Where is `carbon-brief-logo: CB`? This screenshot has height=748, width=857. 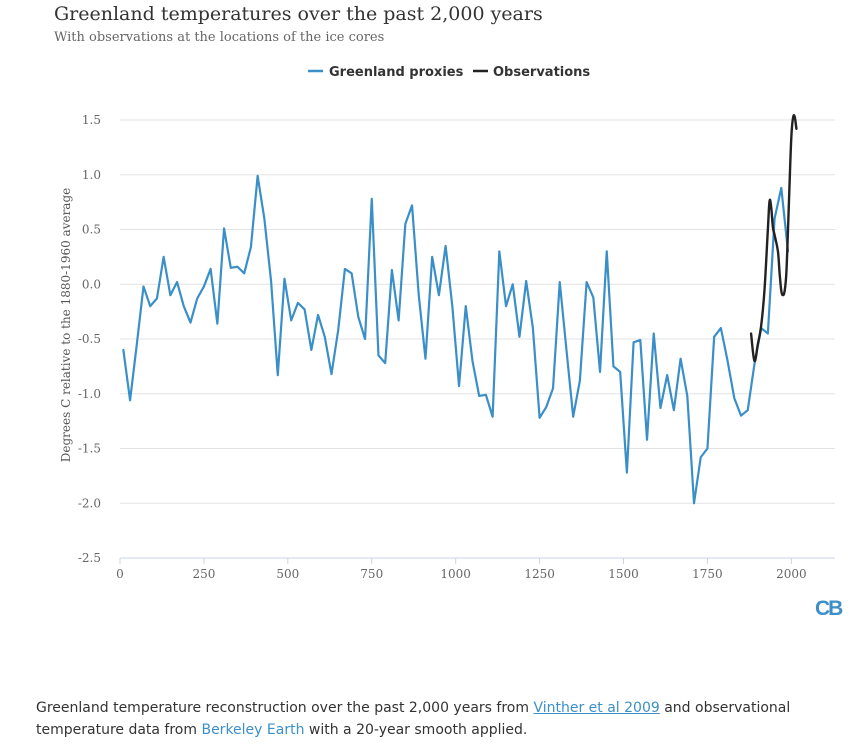
carbon-brief-logo: CB is located at coordinates (829, 608).